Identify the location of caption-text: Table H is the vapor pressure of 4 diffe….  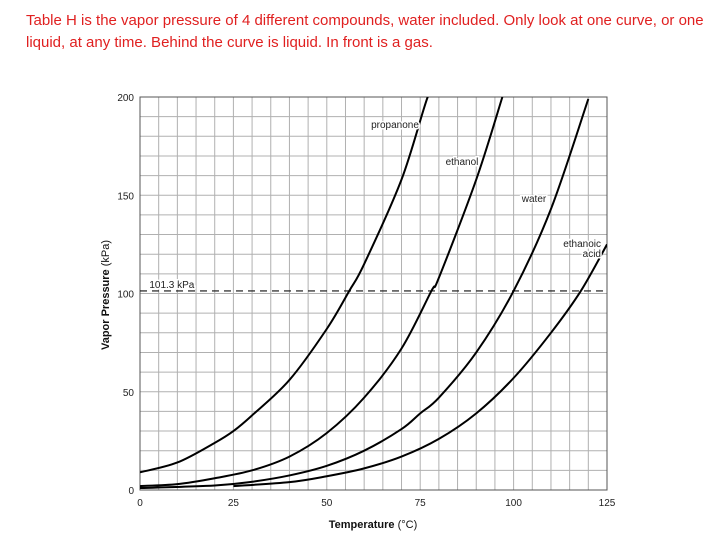
(365, 31).